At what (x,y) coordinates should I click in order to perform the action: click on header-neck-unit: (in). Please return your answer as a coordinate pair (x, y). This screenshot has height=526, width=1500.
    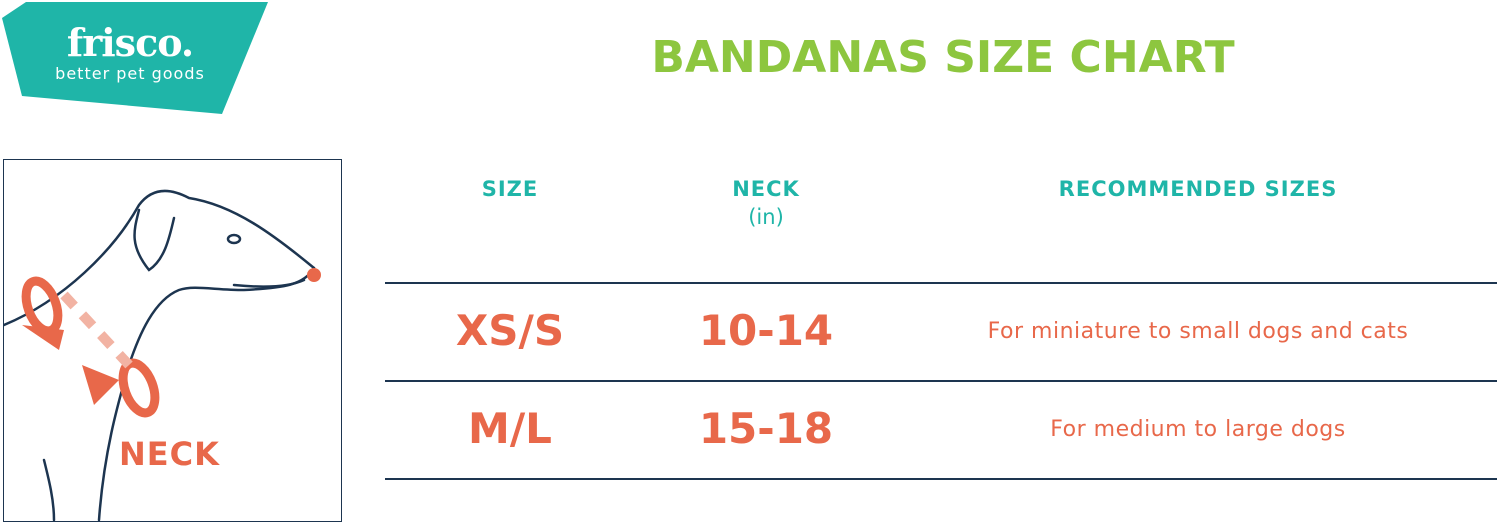
    Looking at the image, I should click on (766, 217).